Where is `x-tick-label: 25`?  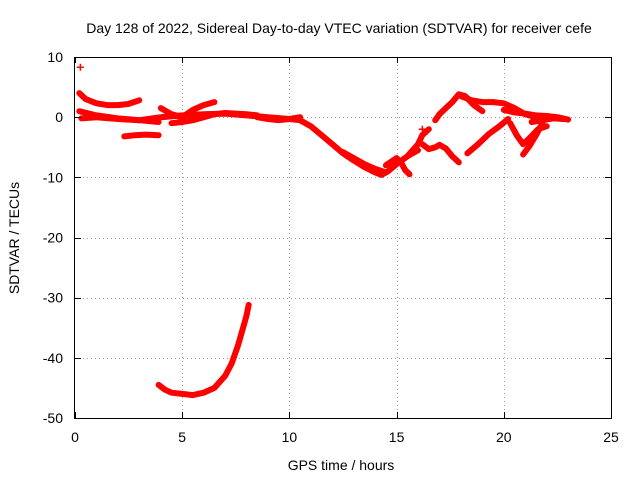 x-tick-label: 25 is located at coordinates (611, 437).